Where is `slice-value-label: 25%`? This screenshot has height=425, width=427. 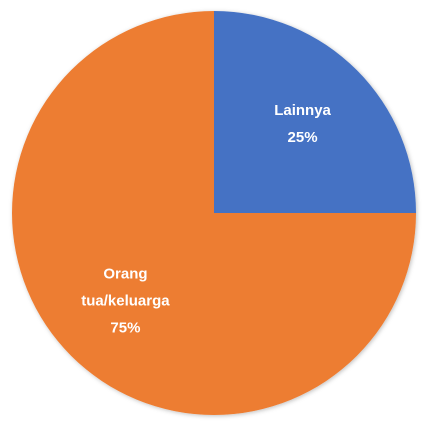
slice-value-label: 25% is located at coordinates (303, 137).